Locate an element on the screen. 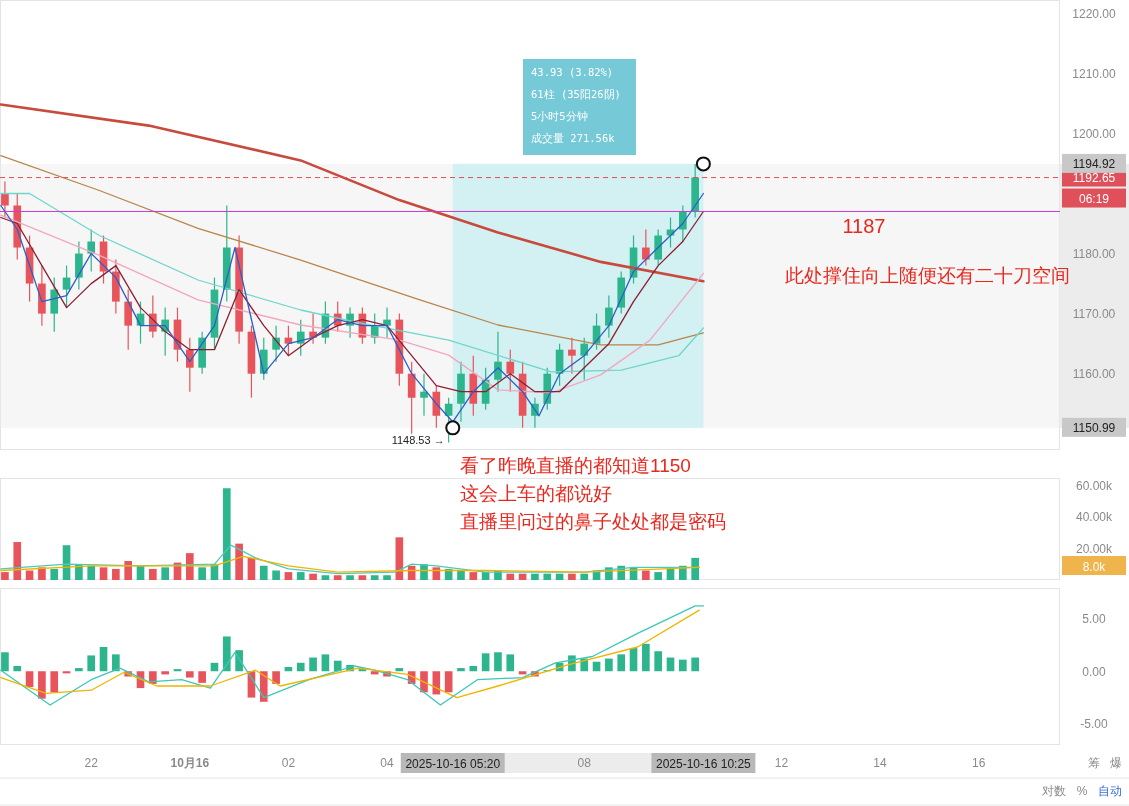  text: 1150.99 is located at coordinates (1094, 428).